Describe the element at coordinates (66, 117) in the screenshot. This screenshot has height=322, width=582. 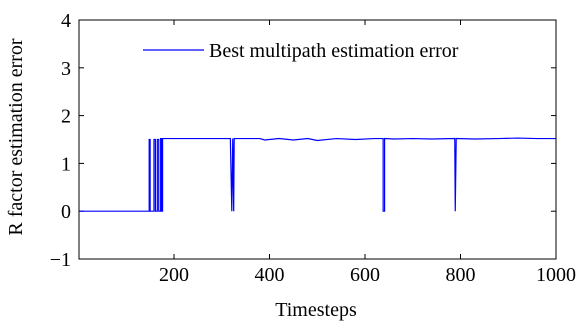
I see `y-tick-label: 2` at that location.